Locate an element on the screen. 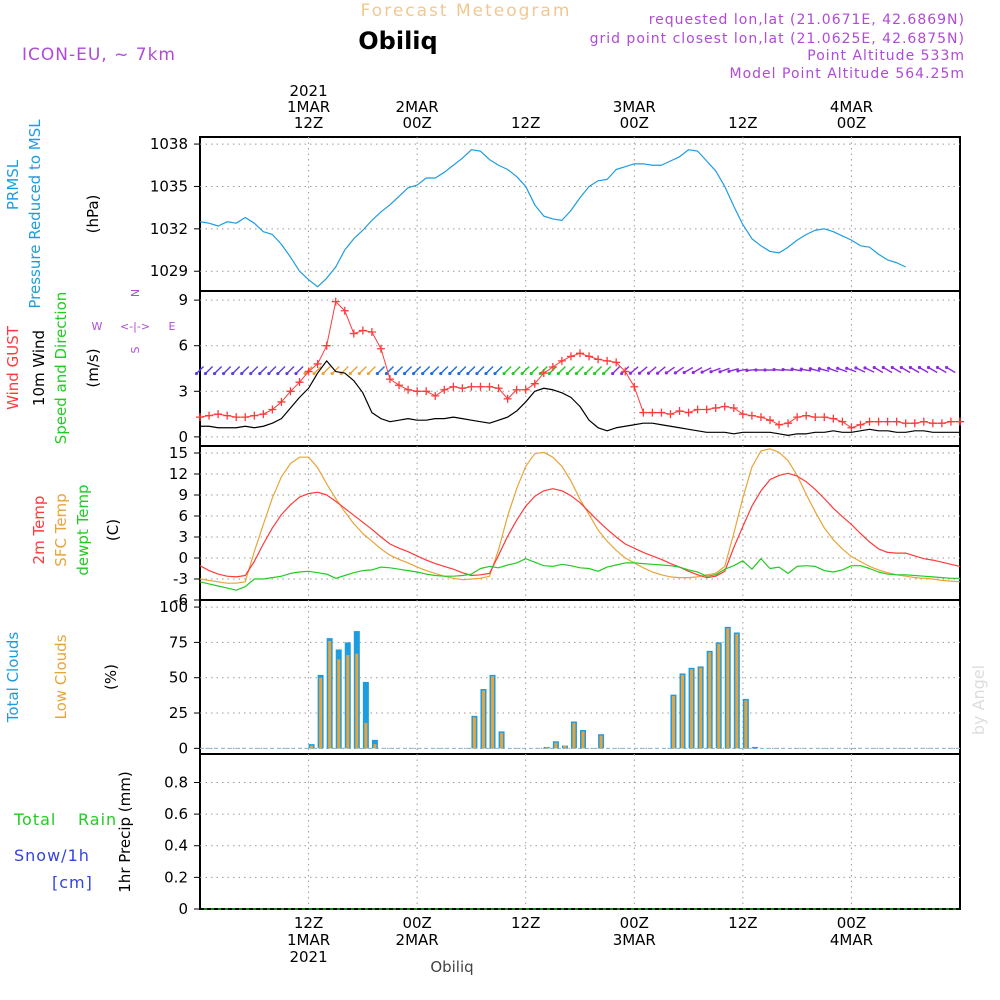  y-tick-label: 9 is located at coordinates (183, 495).